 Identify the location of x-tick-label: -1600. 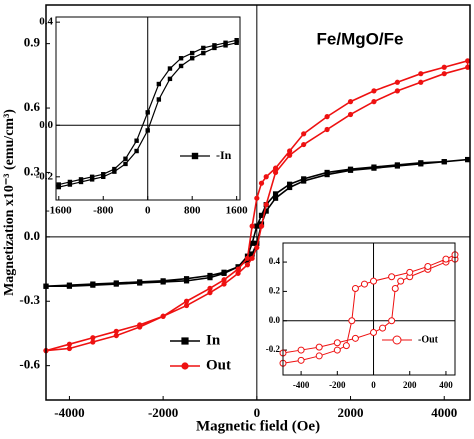
(59, 211).